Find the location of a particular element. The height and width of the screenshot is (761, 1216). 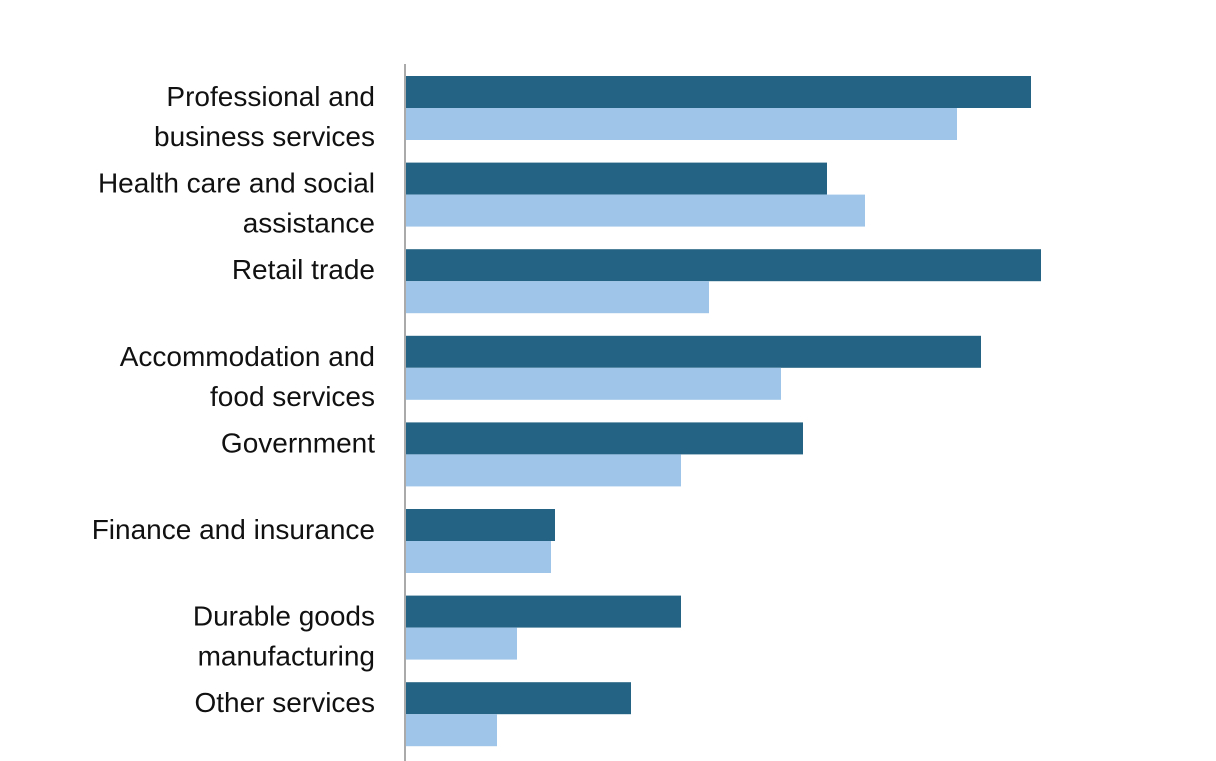

category-label-line: assistance is located at coordinates (309, 223).